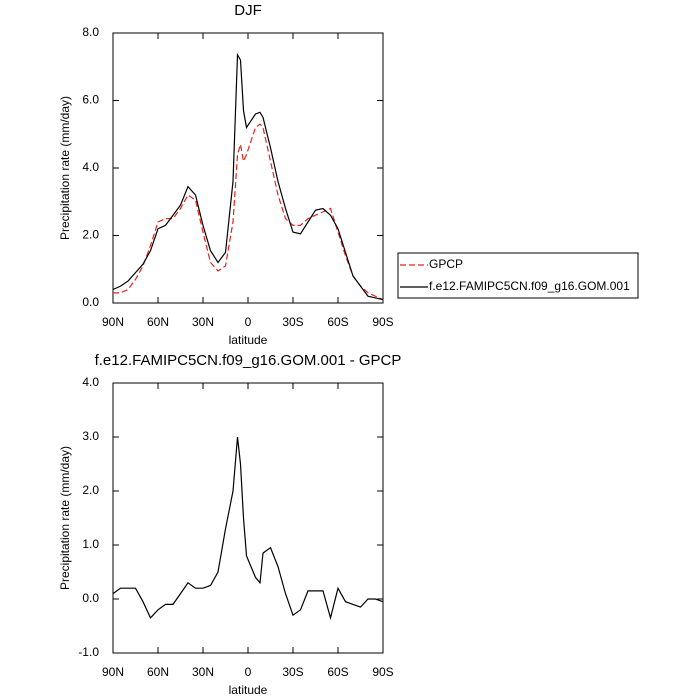  I want to click on y-tick-label: 1.0, so click(90, 544).